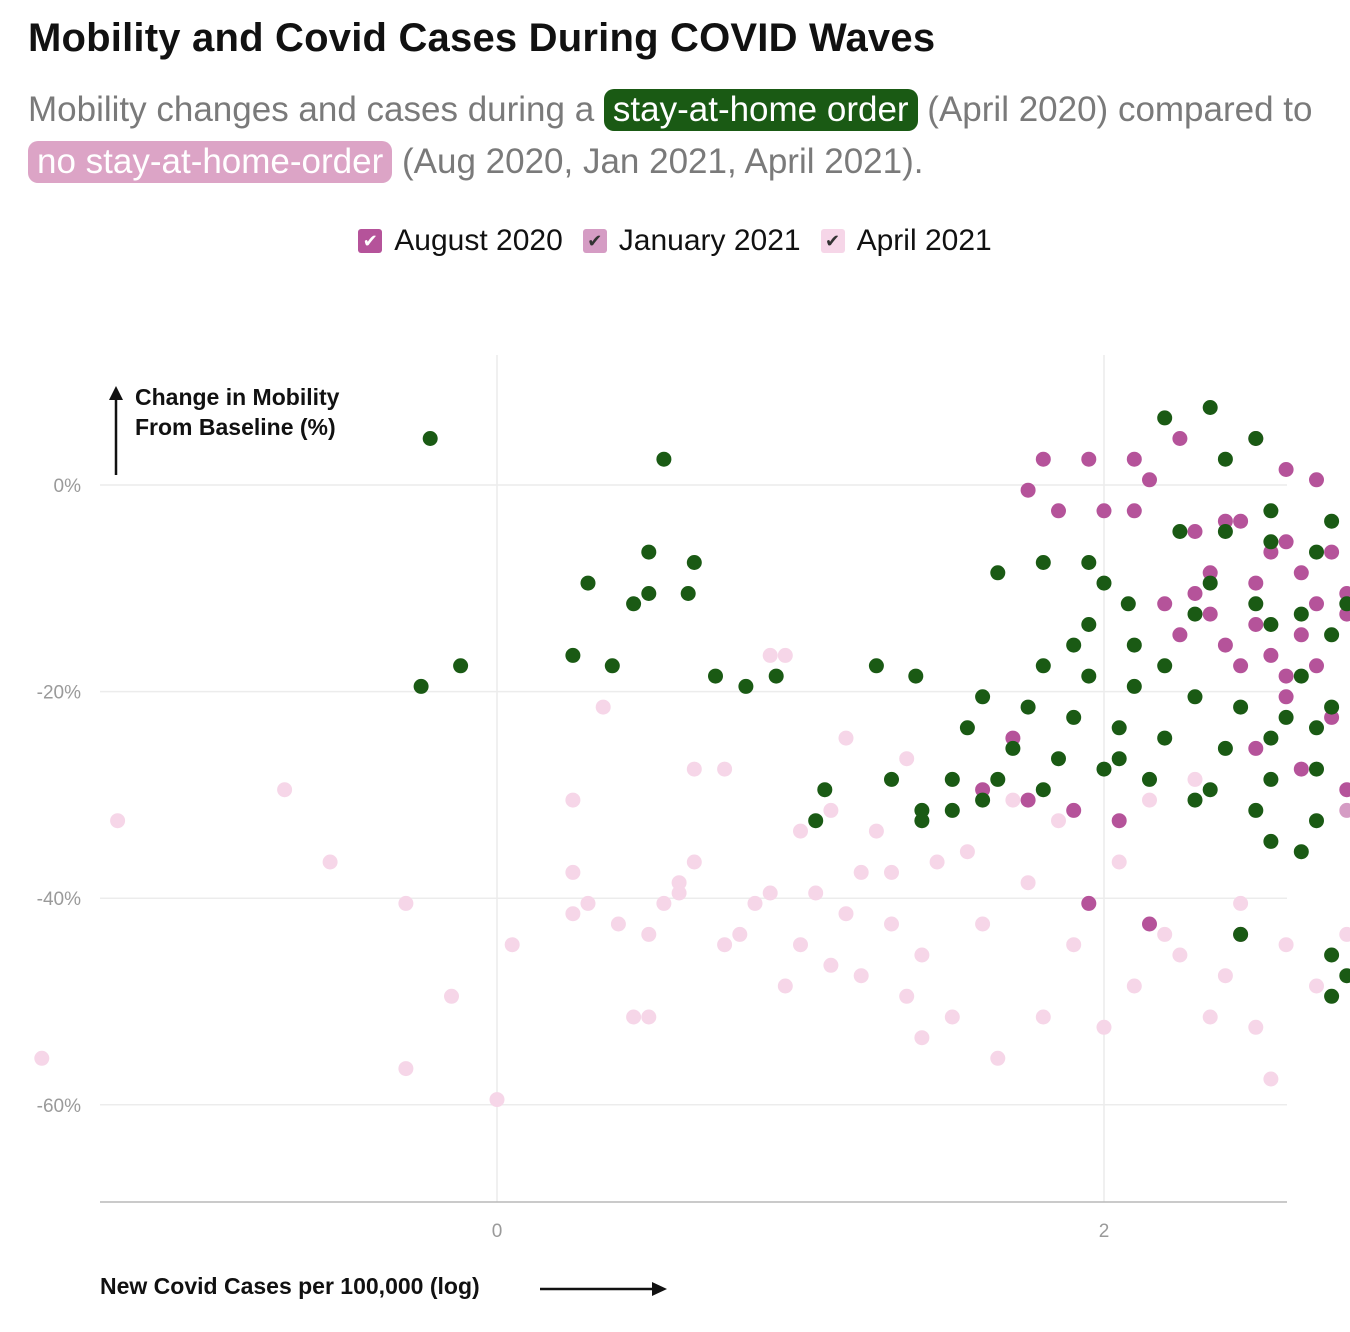 This screenshot has width=1350, height=1332. I want to click on x-tick-label: 0, so click(497, 1231).